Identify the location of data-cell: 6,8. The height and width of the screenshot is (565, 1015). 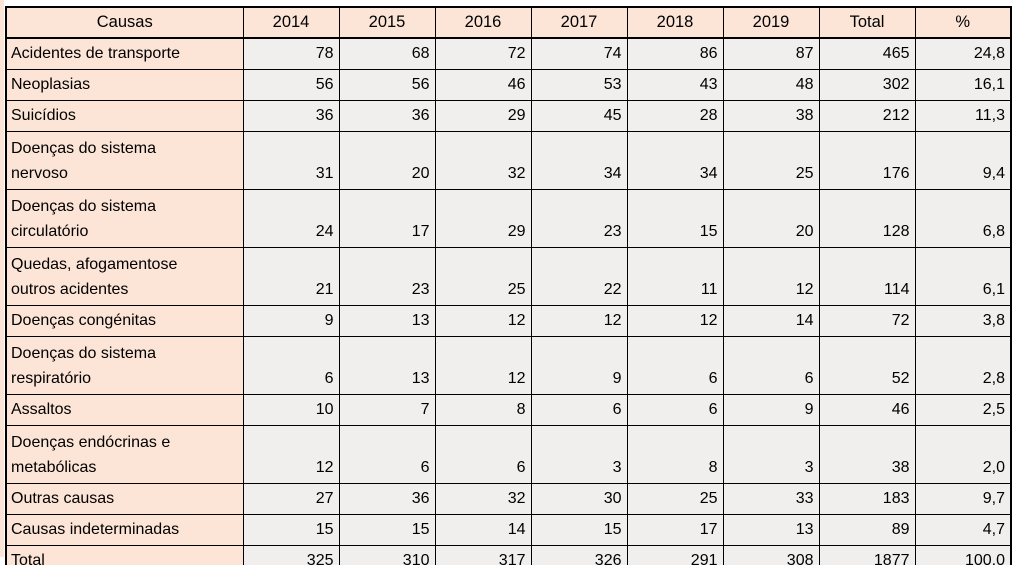
(963, 218).